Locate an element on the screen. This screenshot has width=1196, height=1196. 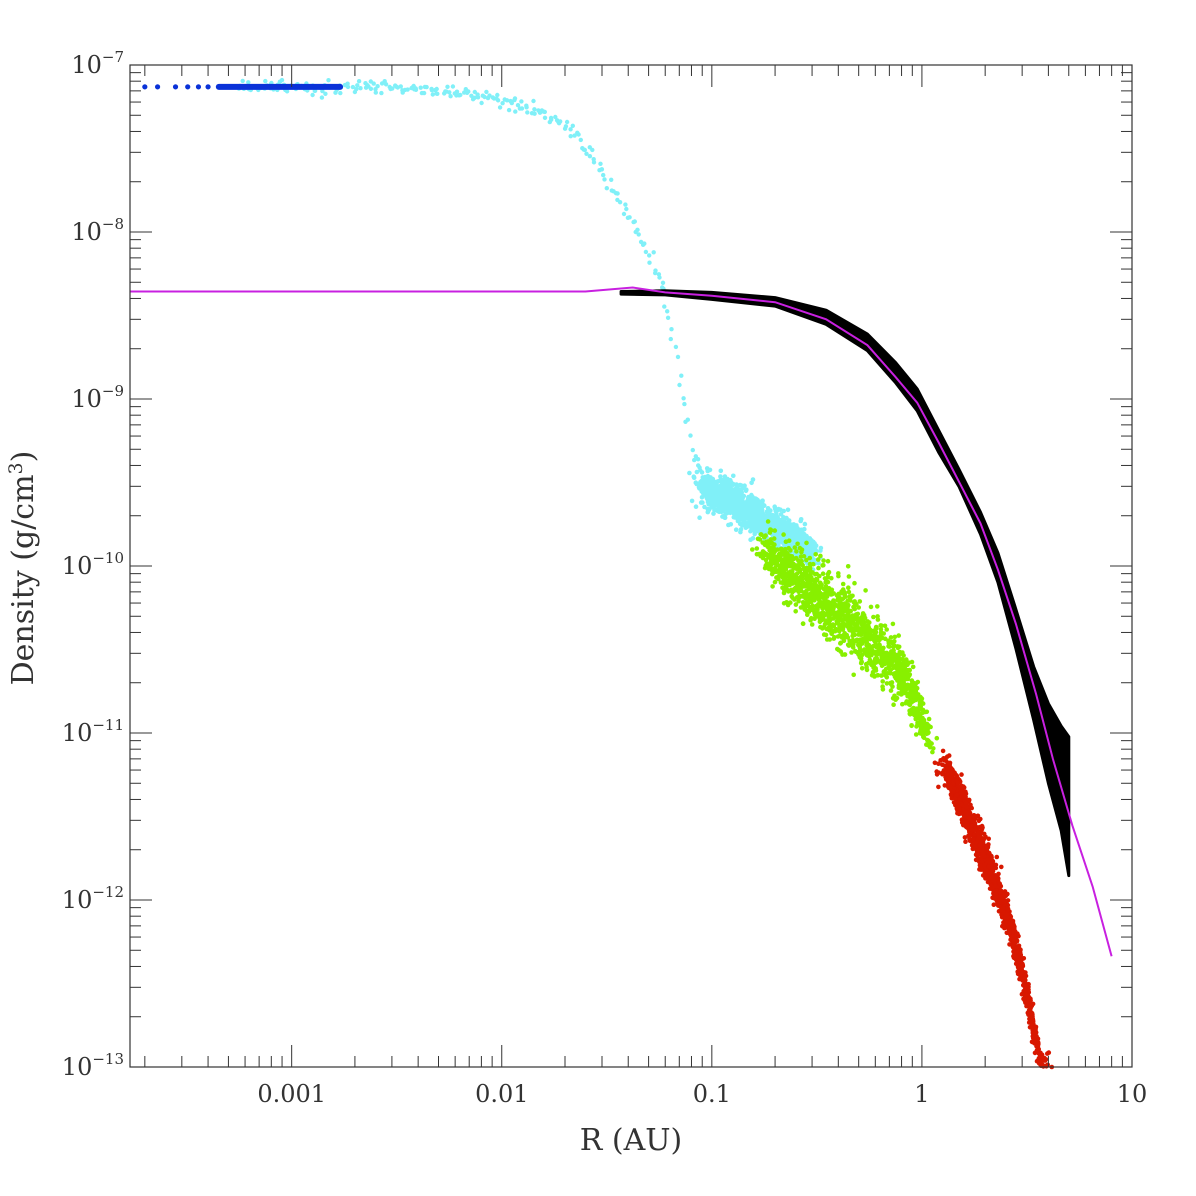
y-axis-label-text: Density (g/cm is located at coordinates (23, 579).